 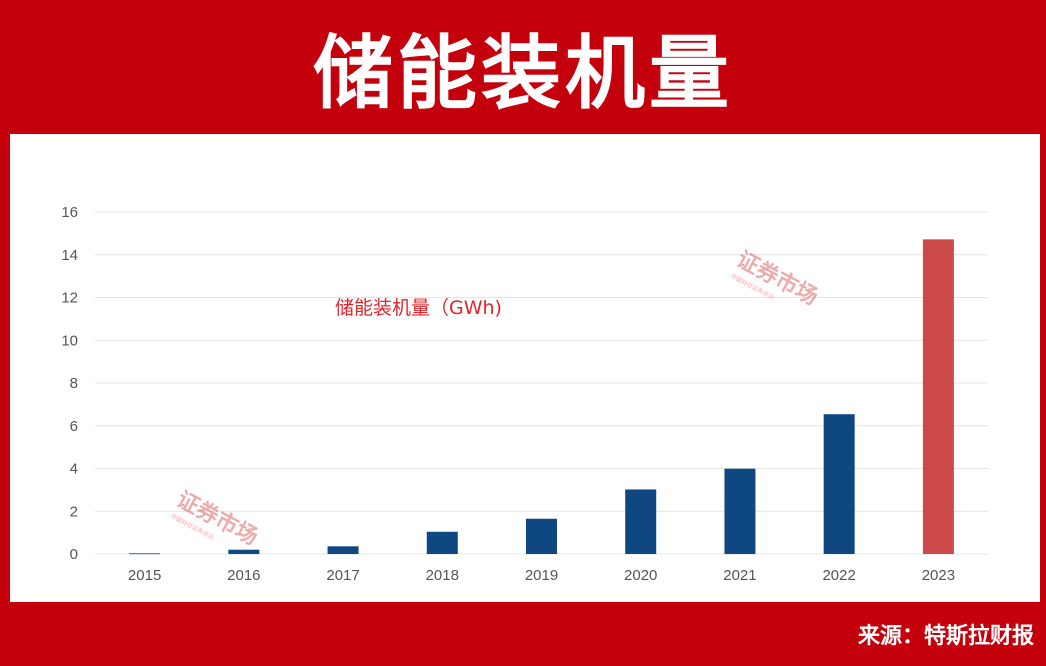 I want to click on y-tick-label: 10, so click(x=69, y=340).